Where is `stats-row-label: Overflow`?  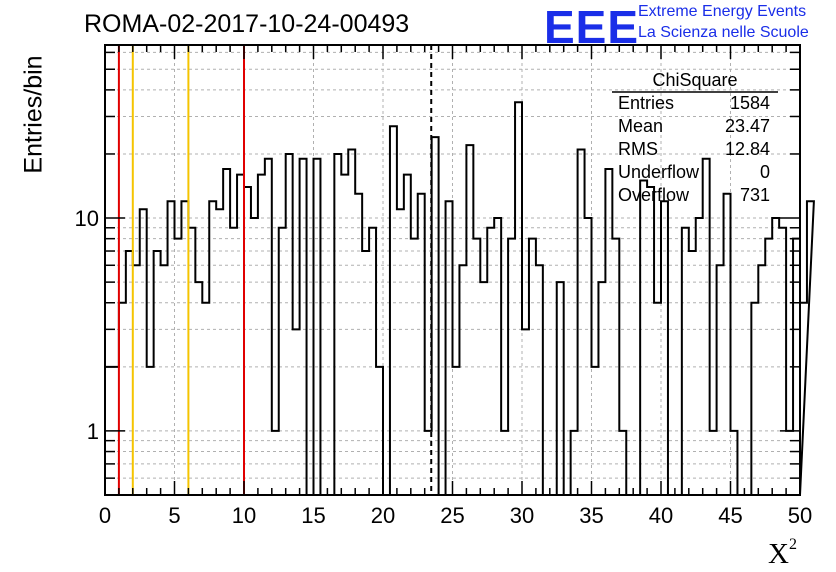 stats-row-label: Overflow is located at coordinates (654, 195).